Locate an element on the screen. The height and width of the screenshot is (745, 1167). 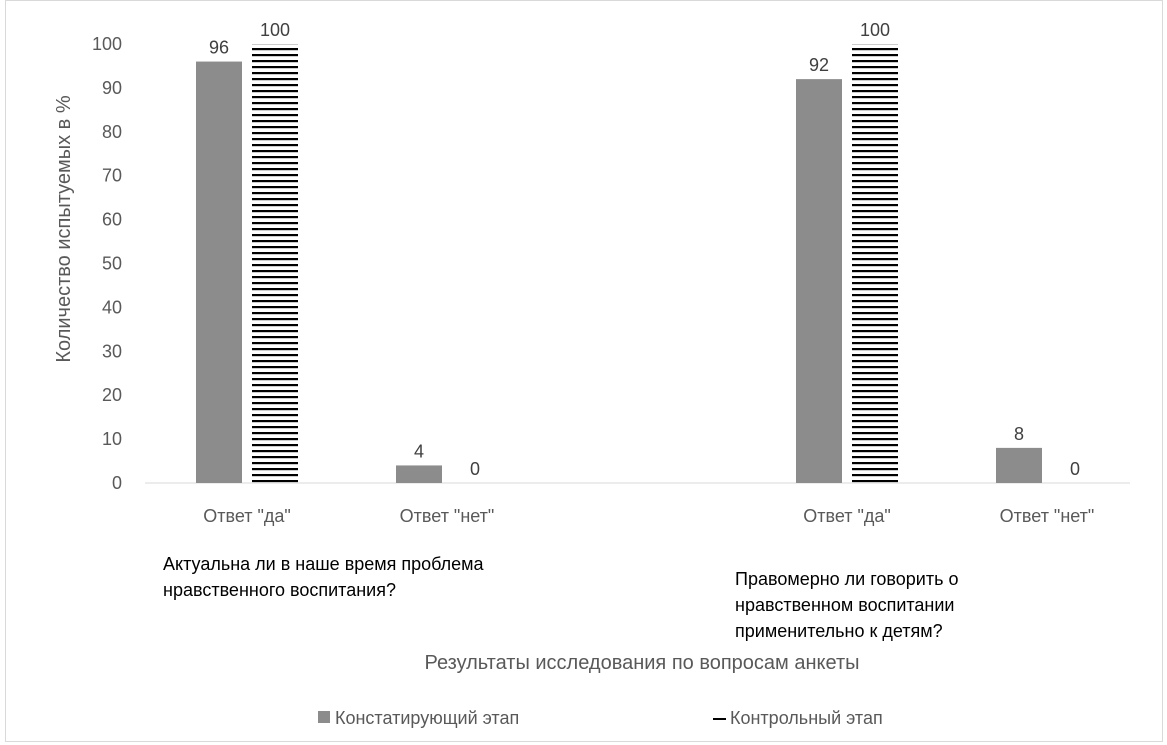
data-label: 8 is located at coordinates (1019, 434).